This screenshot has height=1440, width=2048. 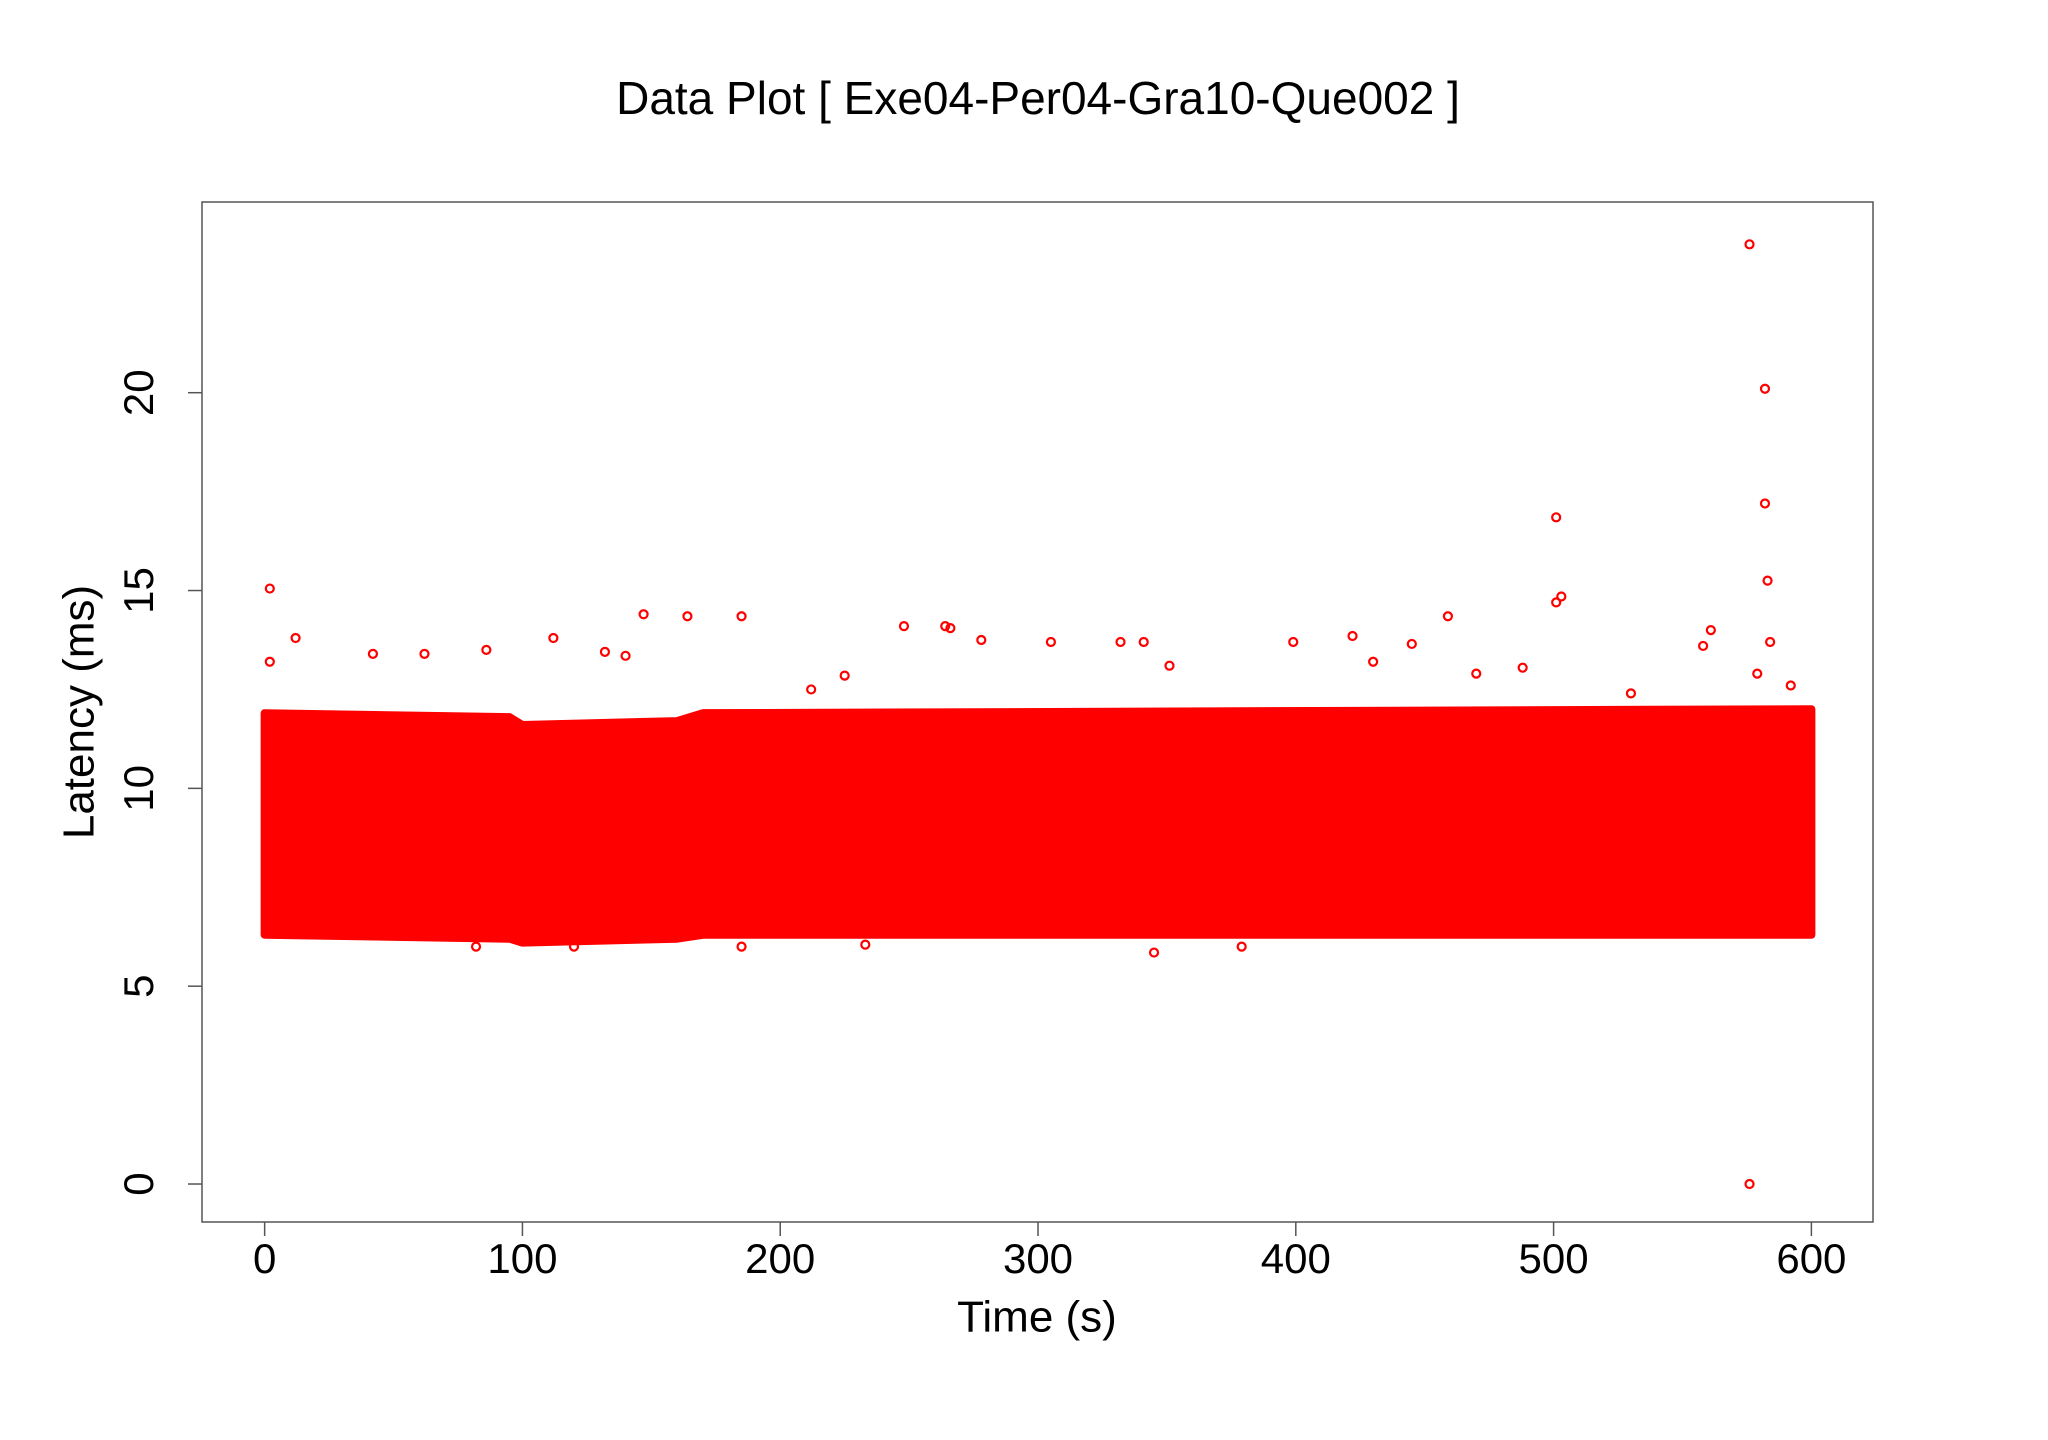 I want to click on x-tick-label: 500, so click(x=1554, y=1258).